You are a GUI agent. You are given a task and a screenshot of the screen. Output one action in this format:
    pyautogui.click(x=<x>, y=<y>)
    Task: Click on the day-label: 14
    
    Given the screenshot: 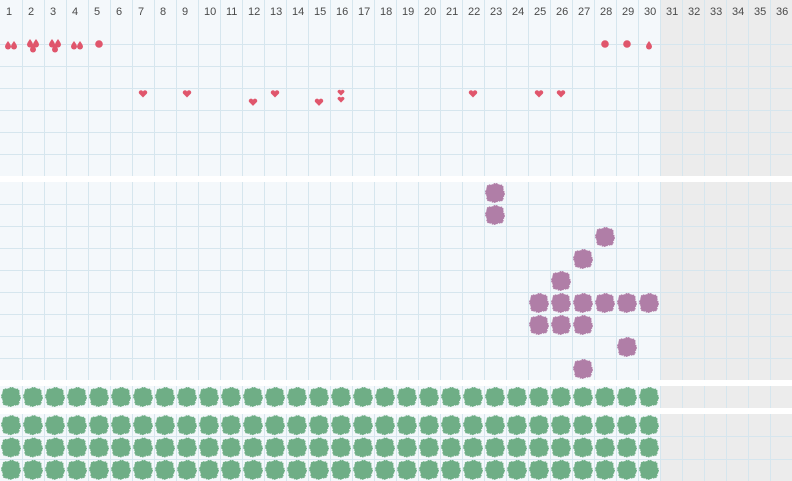 What is the action you would take?
    pyautogui.click(x=298, y=12)
    